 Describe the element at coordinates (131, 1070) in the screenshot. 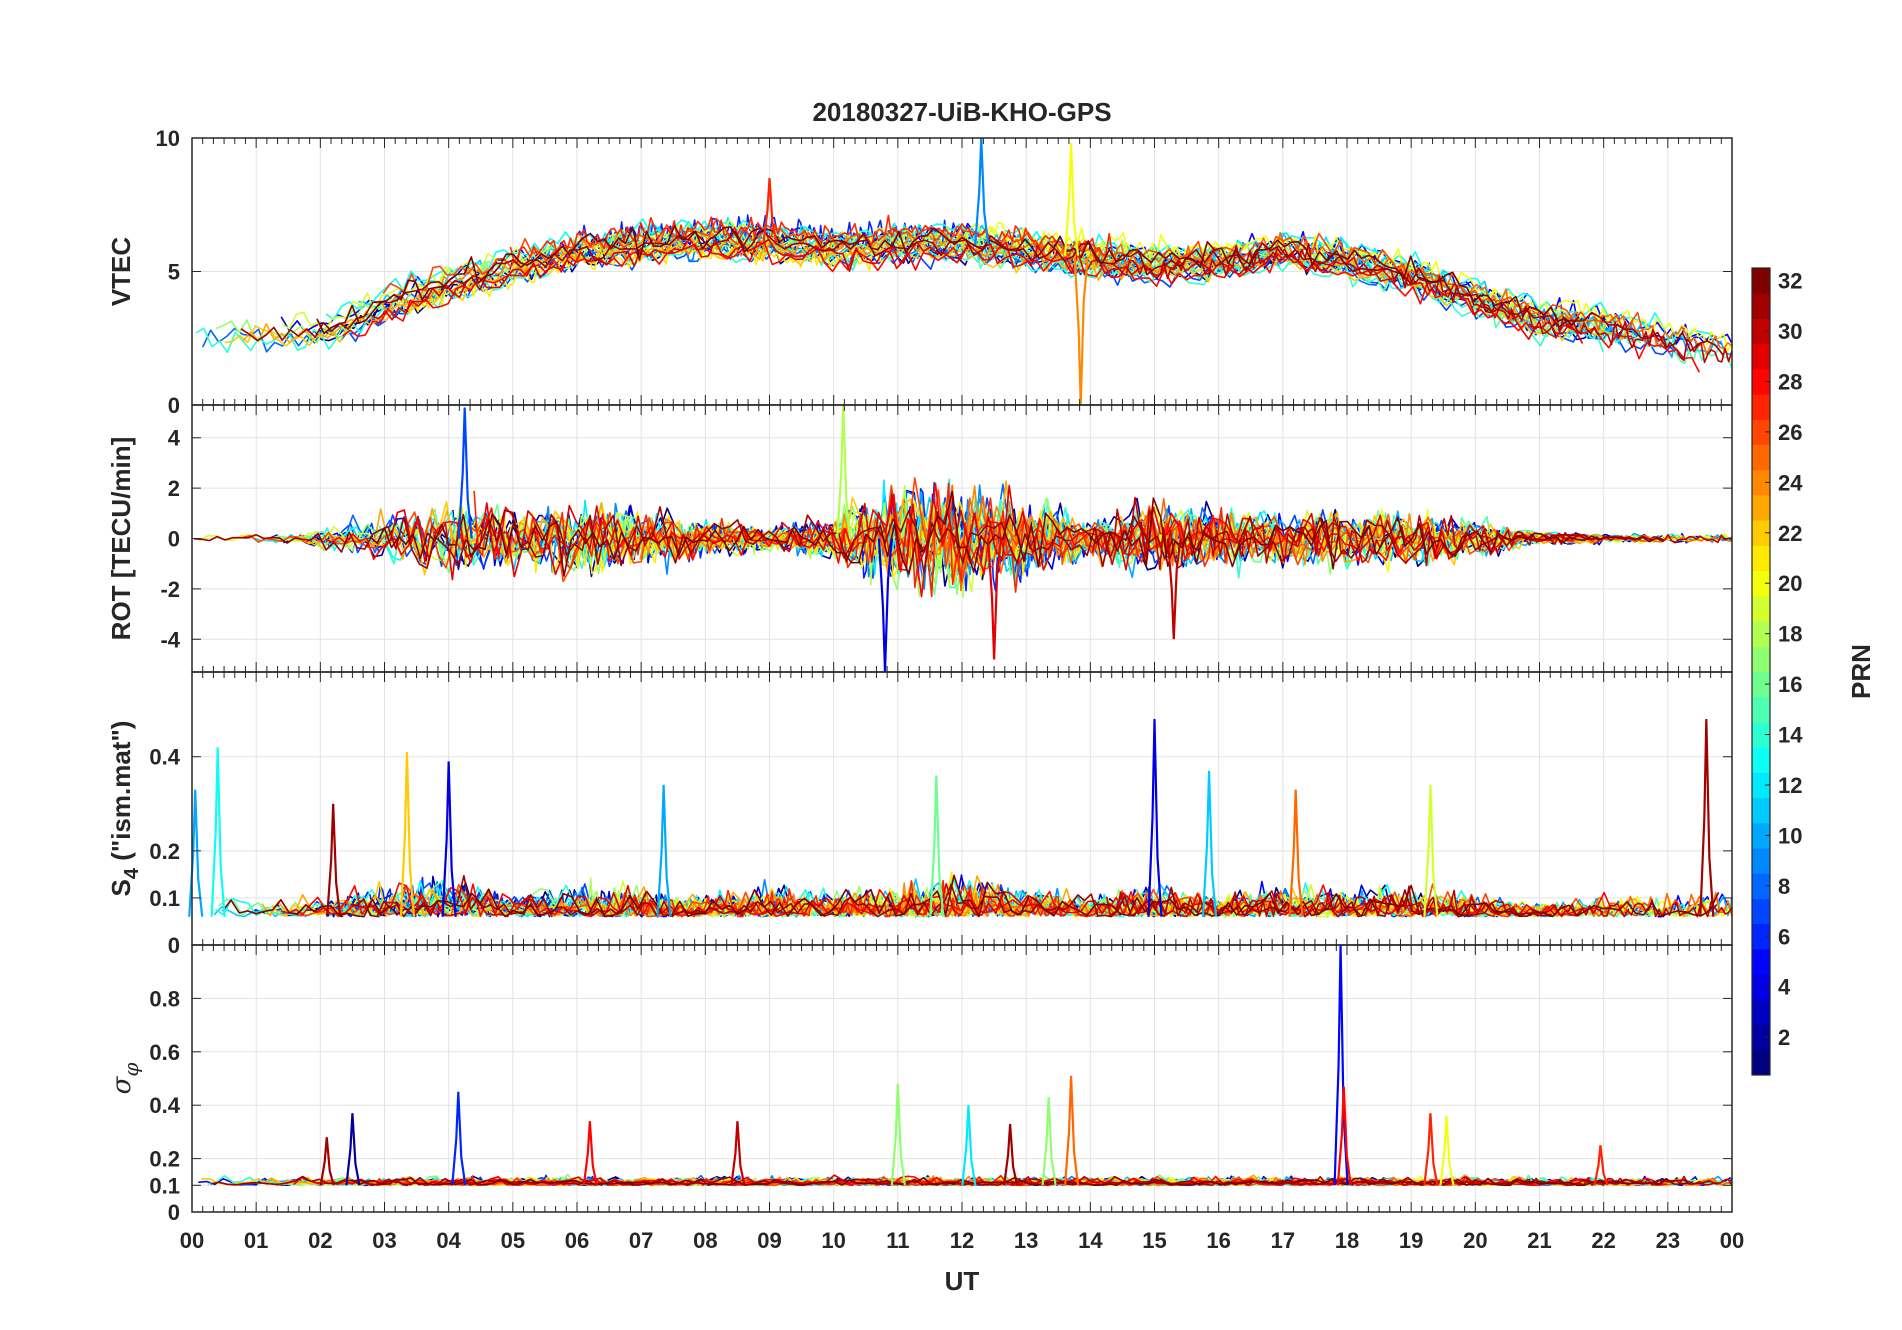

I see `y-axis-label-subscript: φ` at that location.